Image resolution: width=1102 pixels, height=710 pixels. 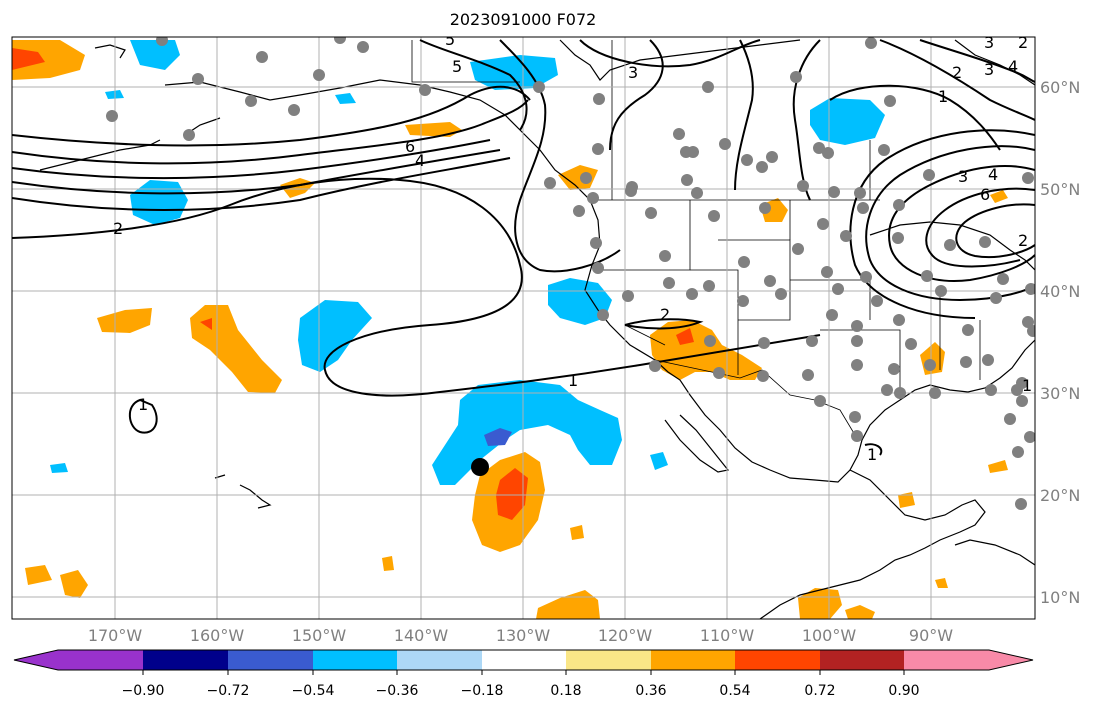 What do you see at coordinates (734, 691) in the screenshot?
I see `colorbar-tick-label: 0.54` at bounding box center [734, 691].